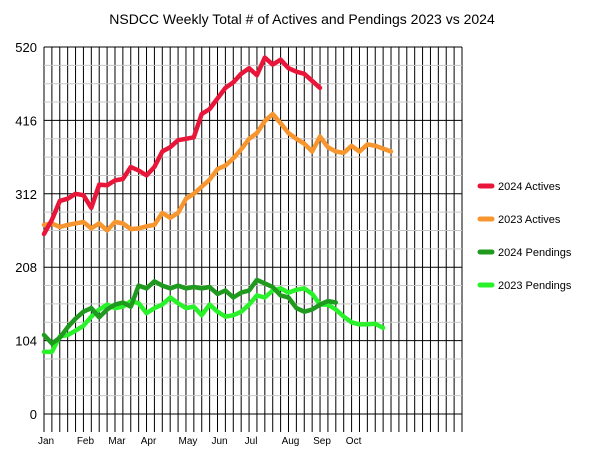 The image size is (600, 463). I want to click on x-tick-label: Jan, so click(46, 441).